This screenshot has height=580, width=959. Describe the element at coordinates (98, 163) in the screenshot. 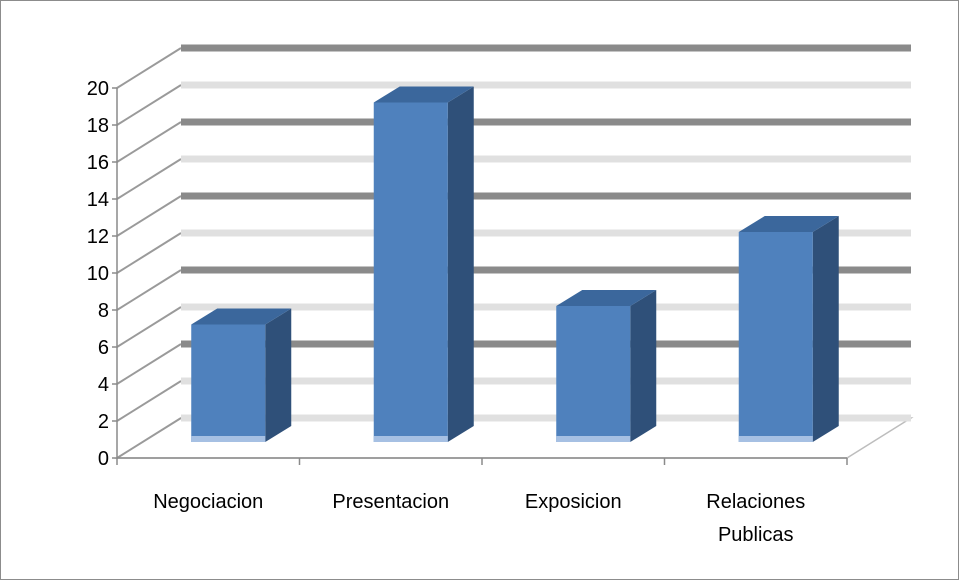

I see `y-tick-label: 16` at that location.